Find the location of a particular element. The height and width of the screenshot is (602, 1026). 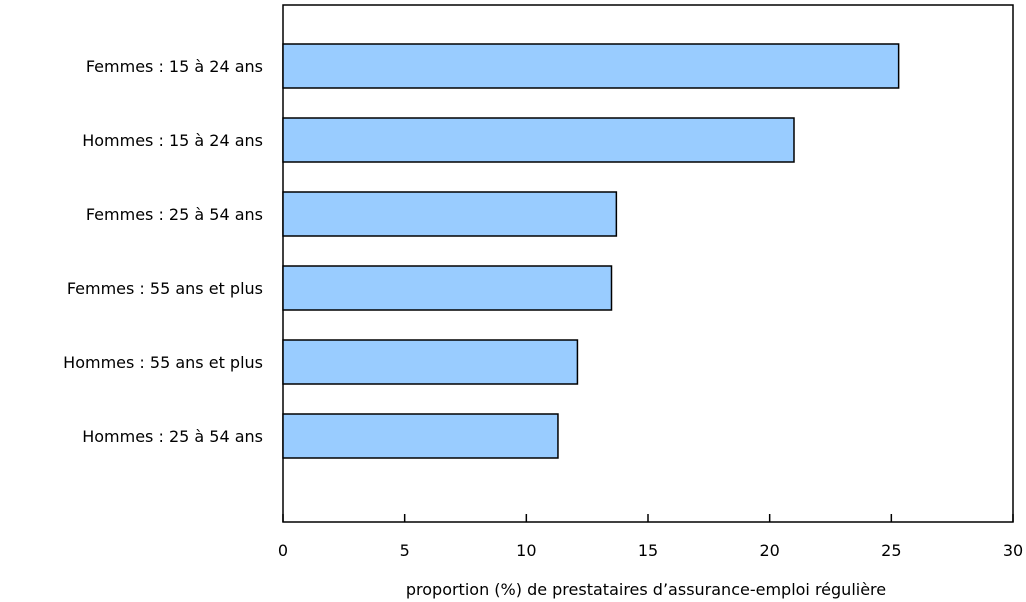

x-tick-label: 10 is located at coordinates (526, 550).